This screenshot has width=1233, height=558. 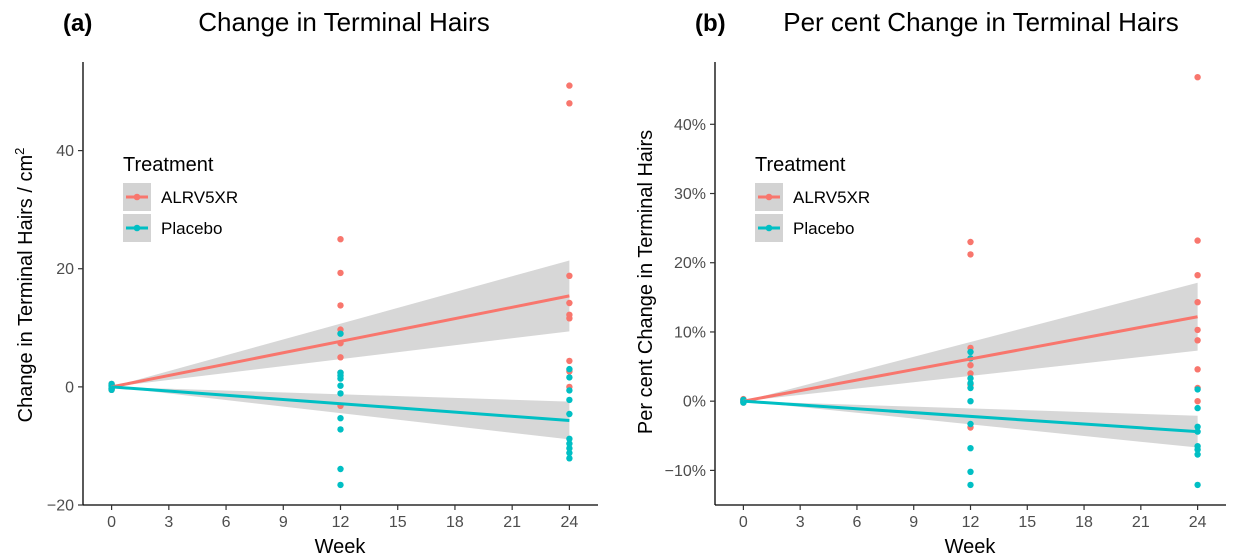 I want to click on panel-a-ribbons, so click(x=340, y=350).